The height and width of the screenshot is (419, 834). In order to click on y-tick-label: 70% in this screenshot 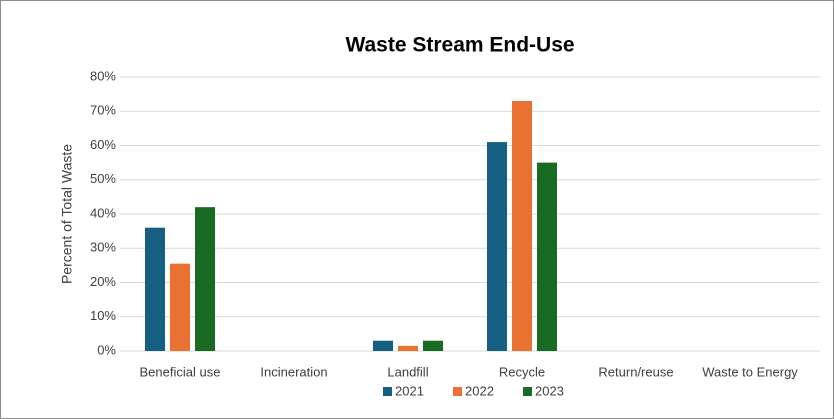, I will do `click(103, 110)`.